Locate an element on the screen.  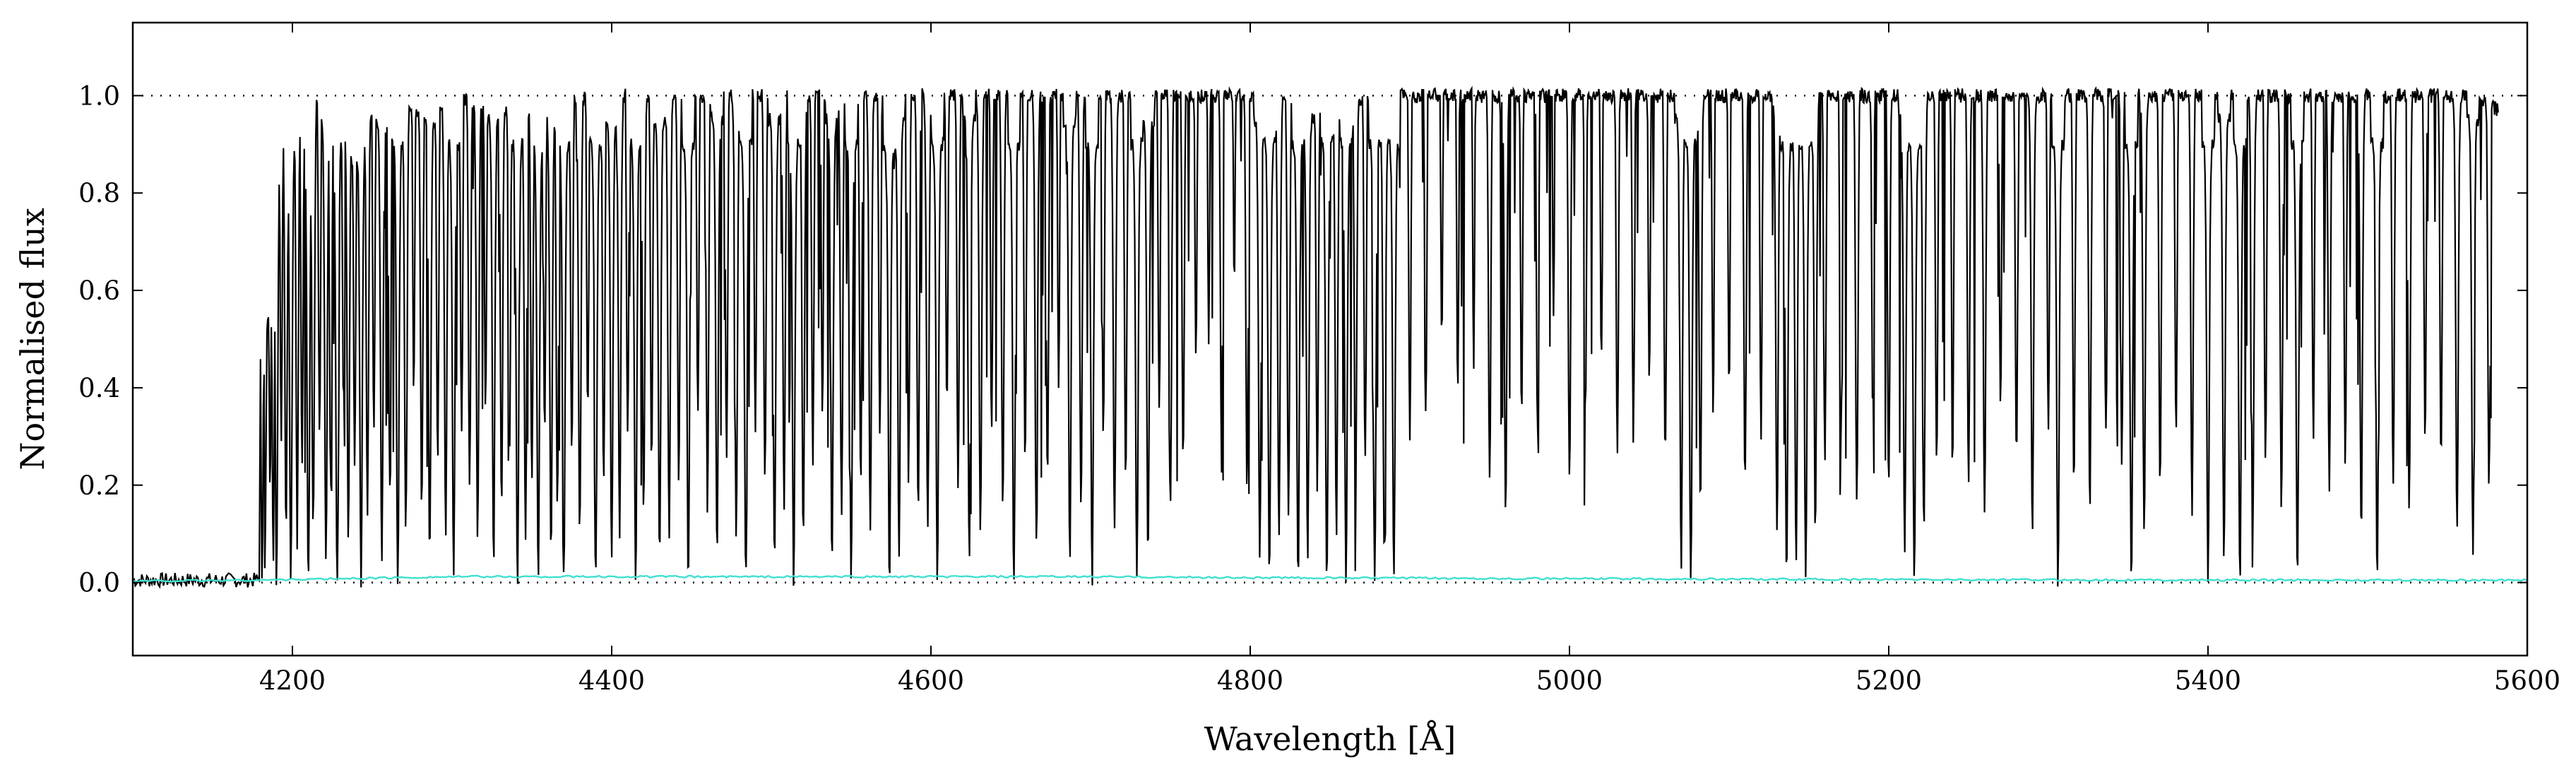
x-tick-label: 4200 is located at coordinates (292, 680).